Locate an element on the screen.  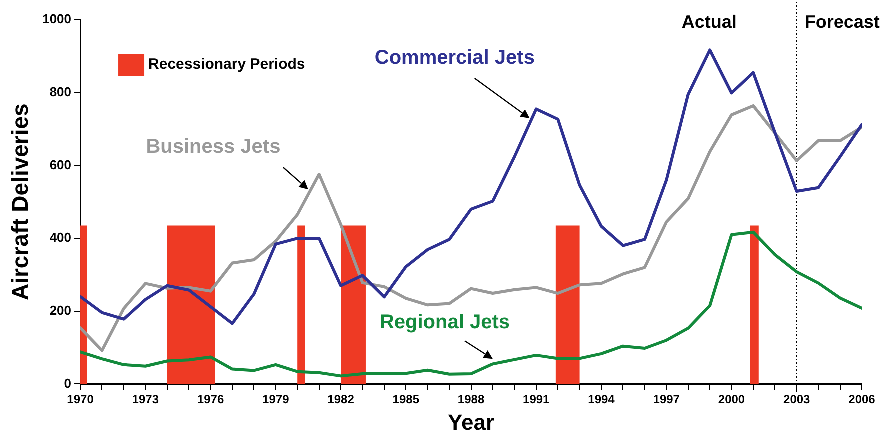
text: Business Jets is located at coordinates (213, 147).